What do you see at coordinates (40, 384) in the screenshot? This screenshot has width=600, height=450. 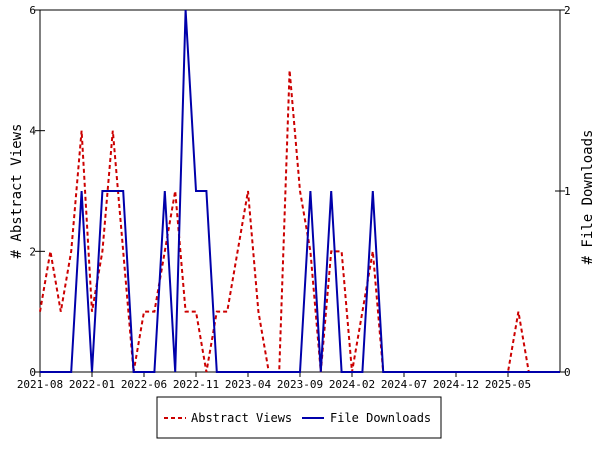 I see `x-tick-label: 2021-08` at bounding box center [40, 384].